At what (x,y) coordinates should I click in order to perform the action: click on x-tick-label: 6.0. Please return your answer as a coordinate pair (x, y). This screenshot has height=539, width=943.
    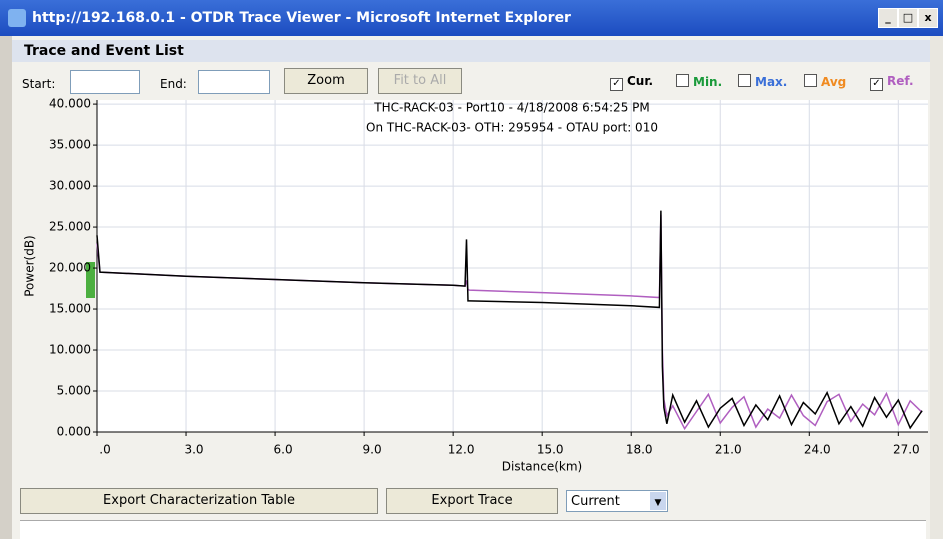
    Looking at the image, I should click on (283, 450).